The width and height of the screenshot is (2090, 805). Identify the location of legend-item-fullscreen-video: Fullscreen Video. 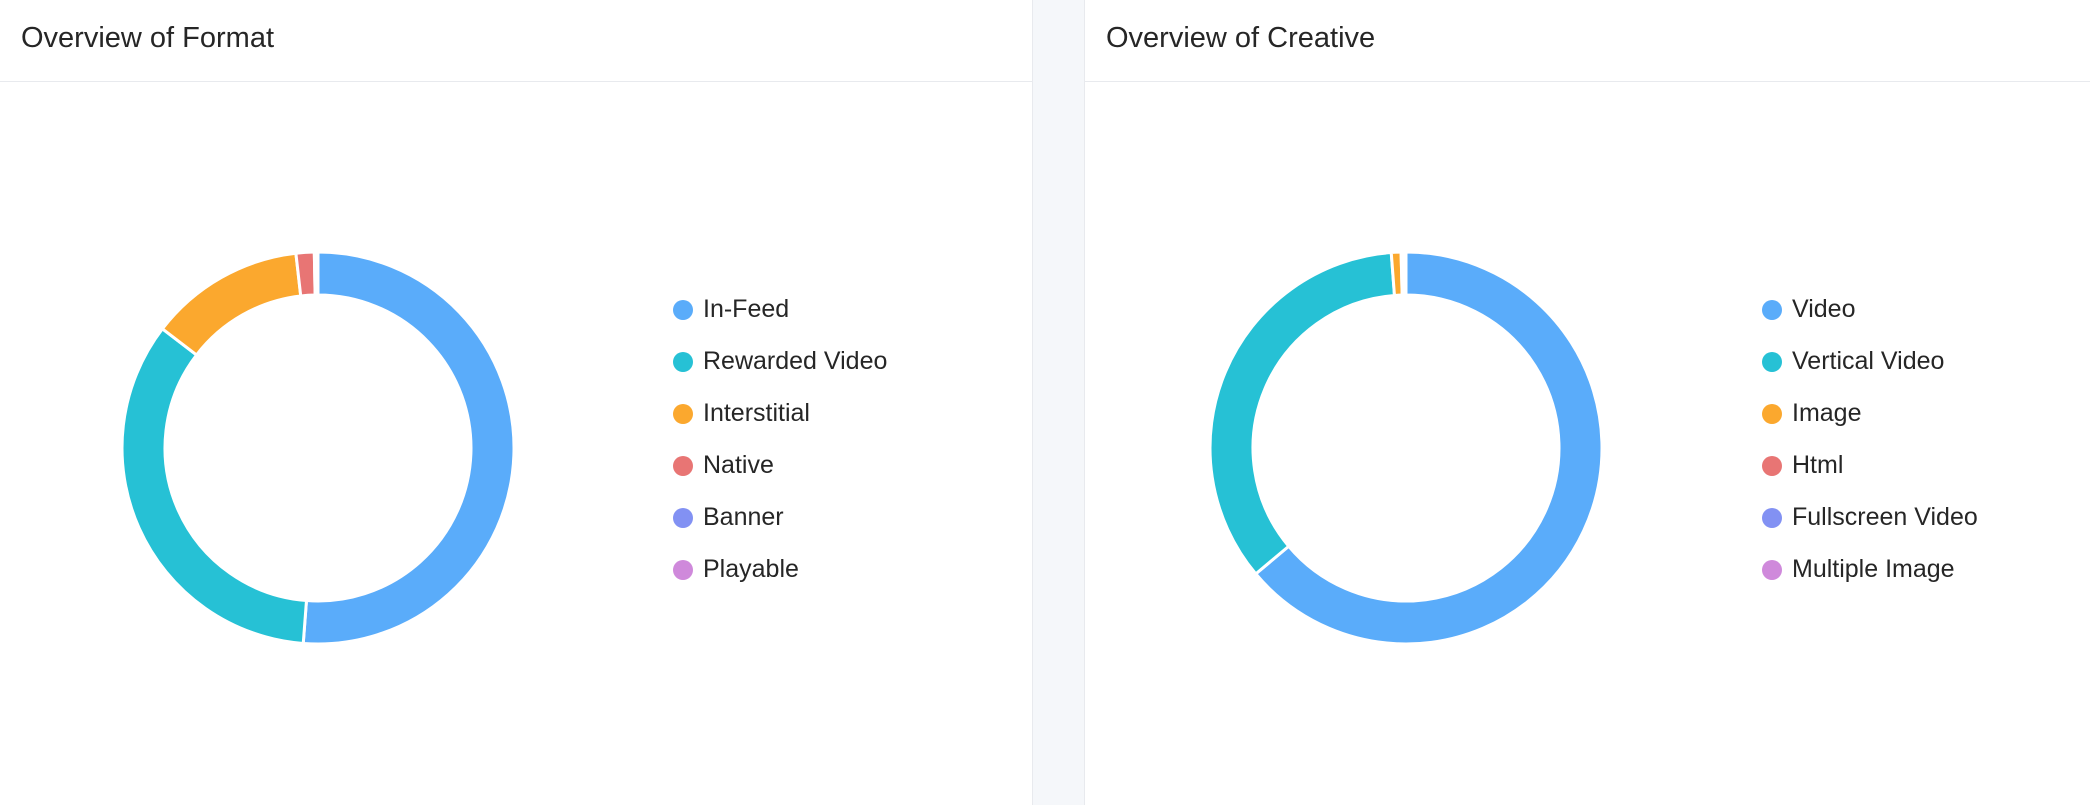
(1870, 528).